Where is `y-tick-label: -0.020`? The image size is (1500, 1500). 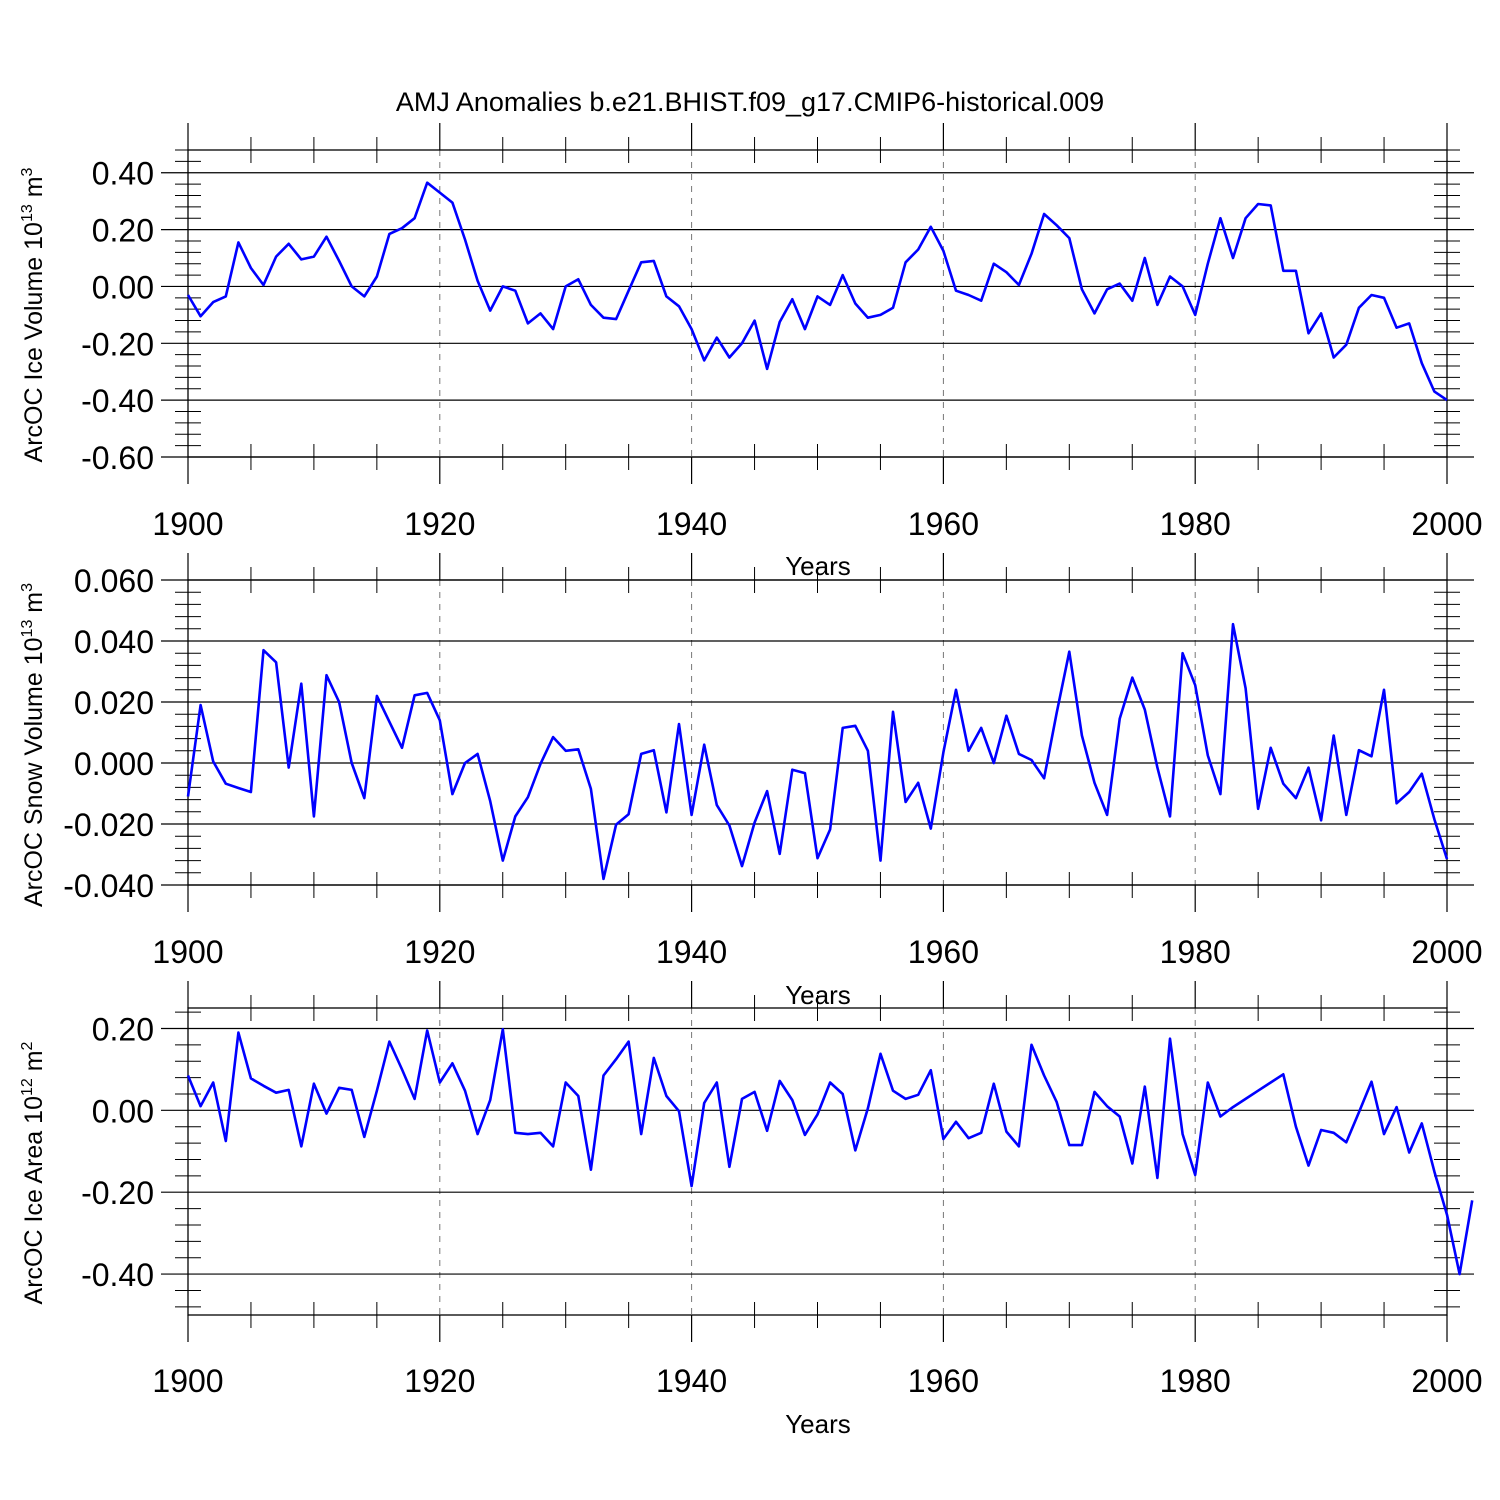
y-tick-label: -0.020 is located at coordinates (108, 825).